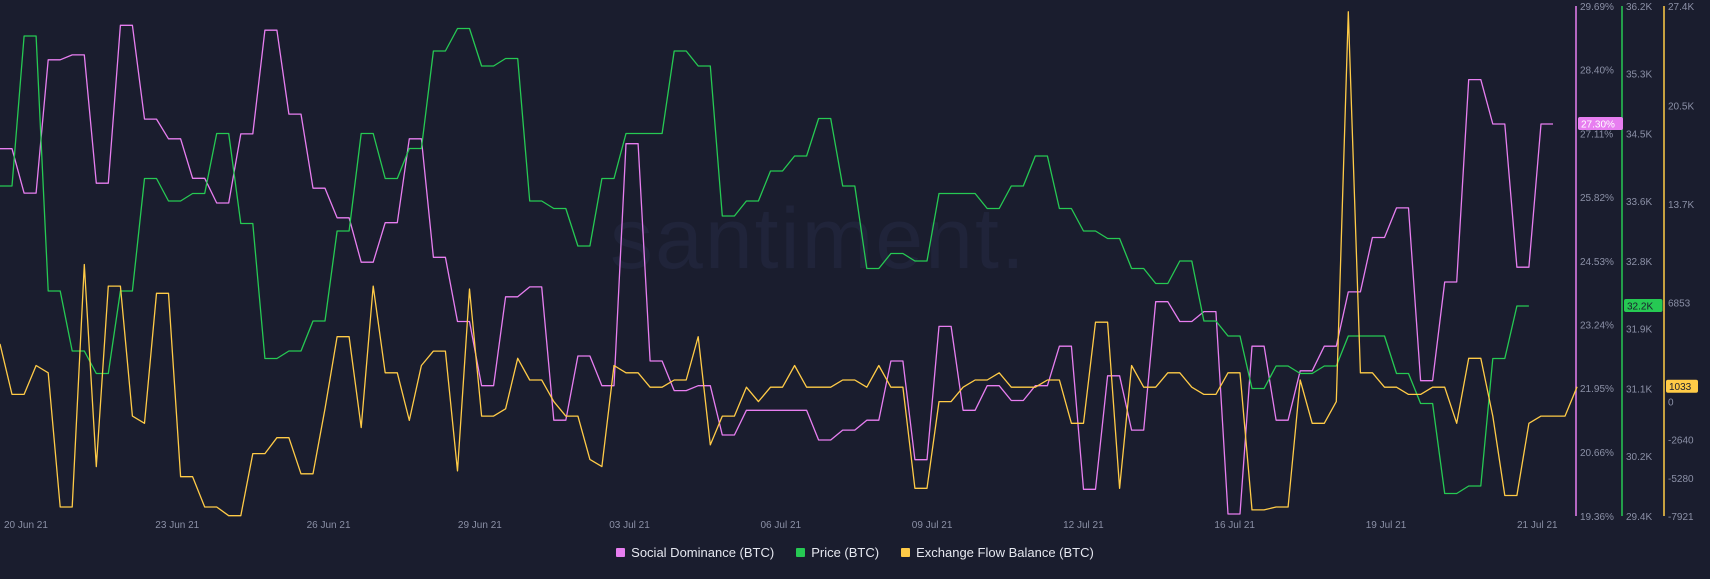  Describe the element at coordinates (1681, 479) in the screenshot. I see `y-tick-exchange_flow-6: -5280` at that location.